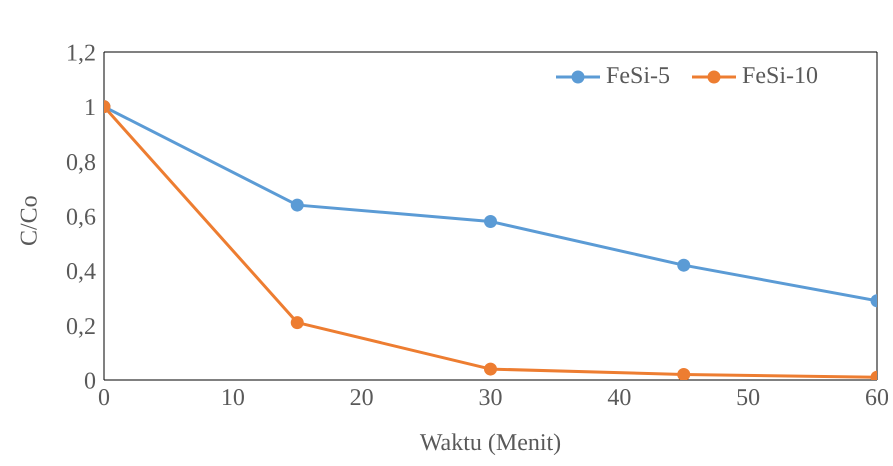 Image resolution: width=893 pixels, height=466 pixels. What do you see at coordinates (362, 398) in the screenshot?
I see `x-tick-label: 20` at bounding box center [362, 398].